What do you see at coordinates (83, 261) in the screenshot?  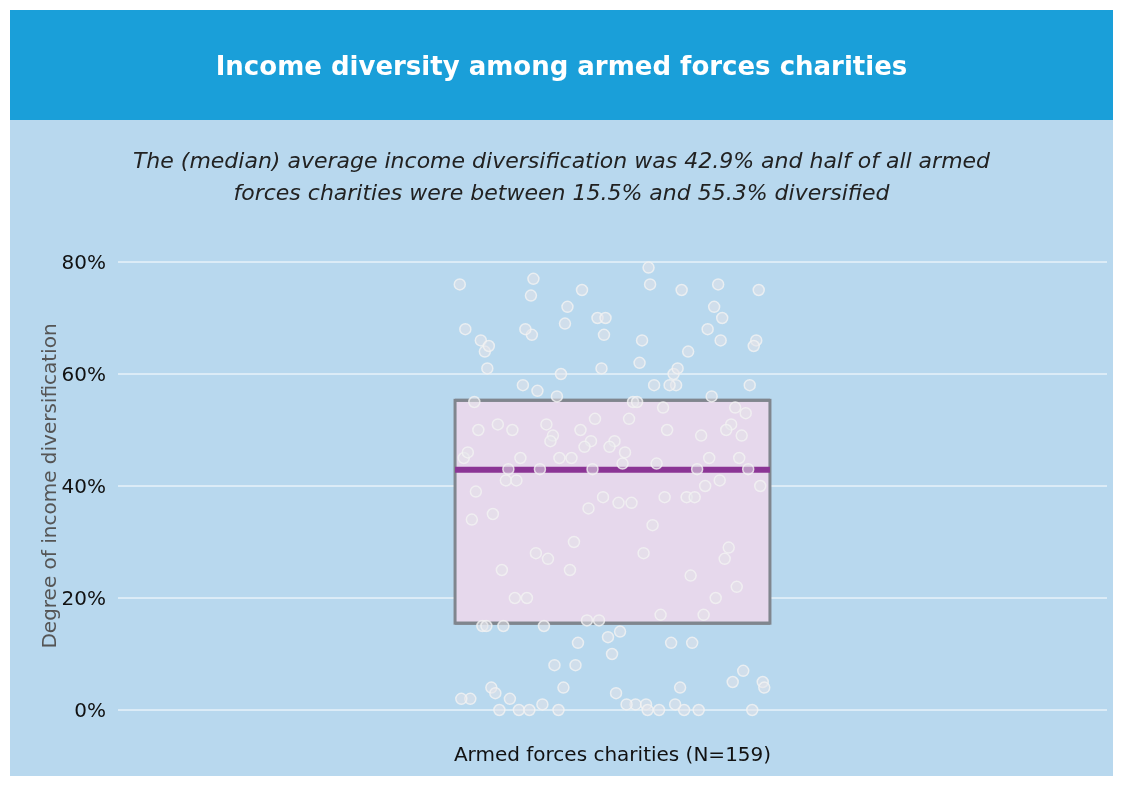 I see `y-tick-label: 80%` at bounding box center [83, 261].